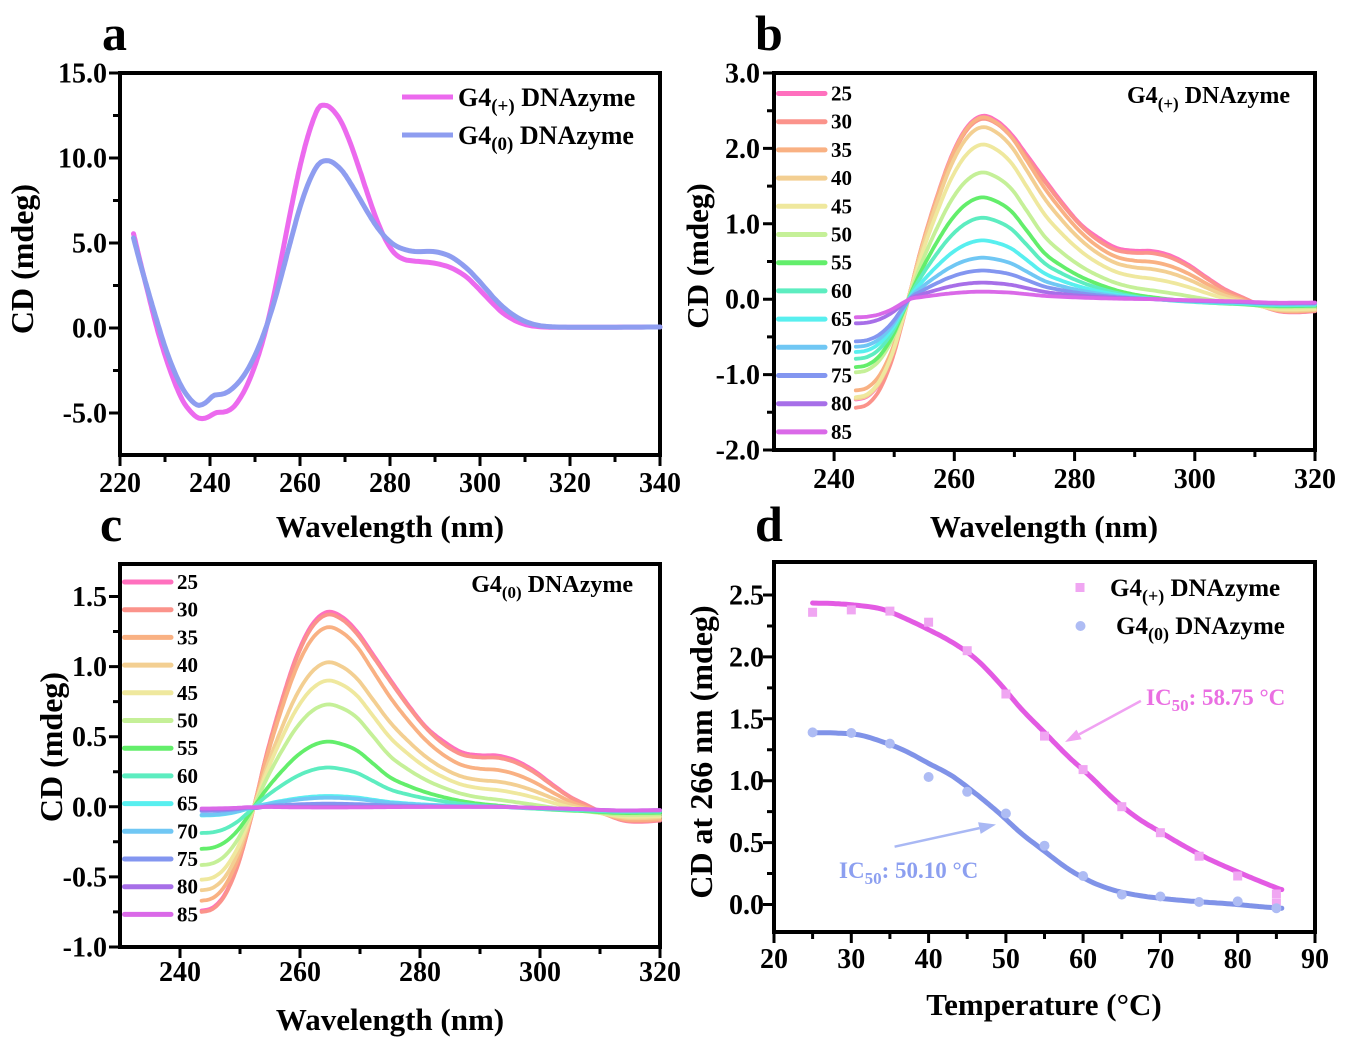  Describe the element at coordinates (85, 877) in the screenshot. I see `svg-text: -0.5` at that location.